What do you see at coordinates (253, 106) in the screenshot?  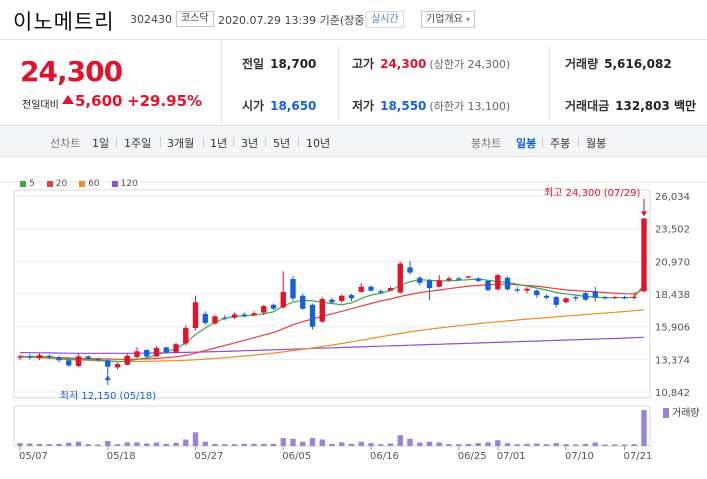 I see `open-label: 시가` at bounding box center [253, 106].